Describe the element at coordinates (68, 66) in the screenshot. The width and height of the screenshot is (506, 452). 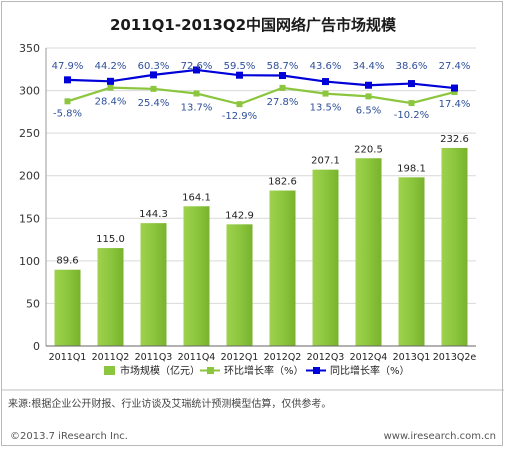
I see `yoy-label: 47.9%` at that location.